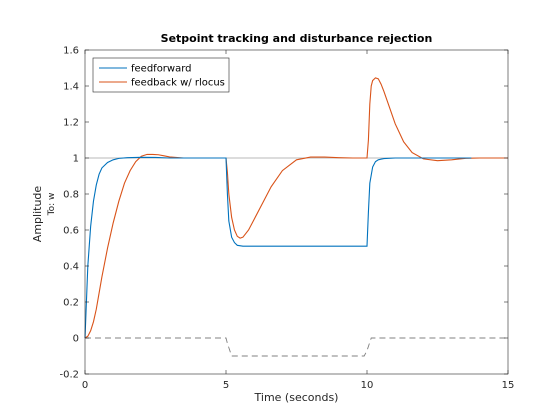 The image size is (560, 420). What do you see at coordinates (508, 385) in the screenshot?
I see `x-tick-label: 15` at bounding box center [508, 385].